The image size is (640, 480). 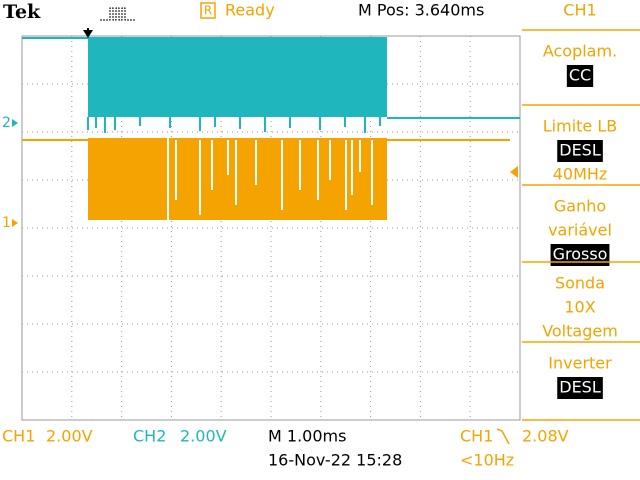 I want to click on status-icon: R, so click(x=208, y=11).